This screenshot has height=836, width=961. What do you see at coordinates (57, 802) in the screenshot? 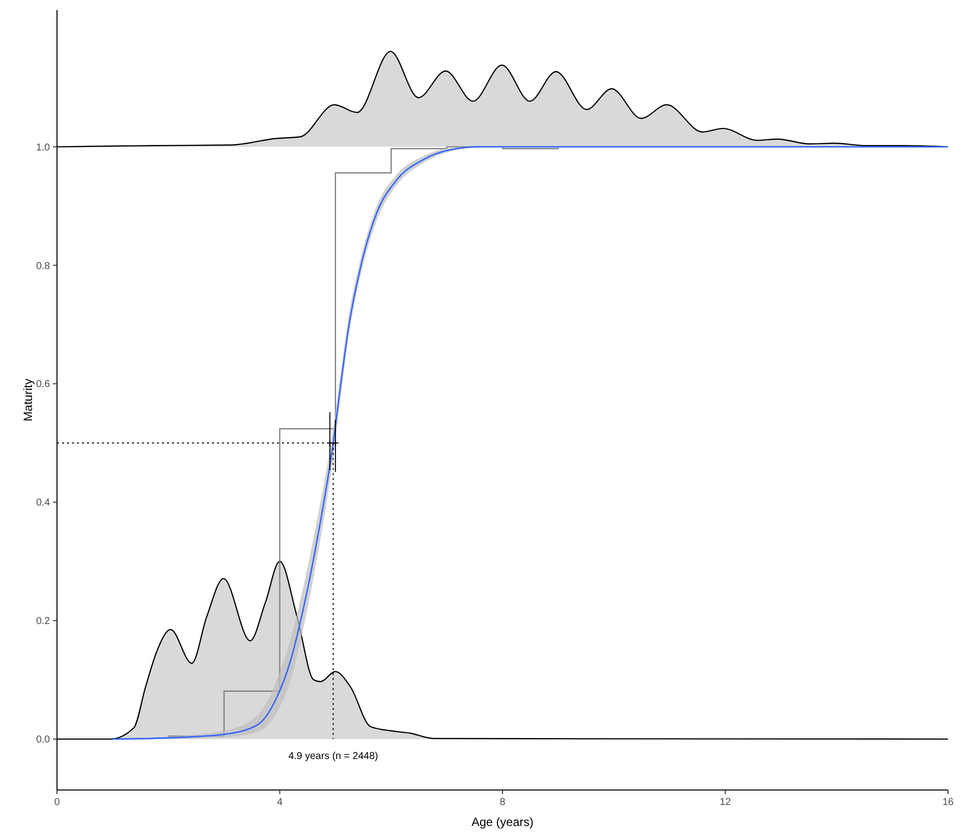
I see `x-tick-label: 0` at bounding box center [57, 802].